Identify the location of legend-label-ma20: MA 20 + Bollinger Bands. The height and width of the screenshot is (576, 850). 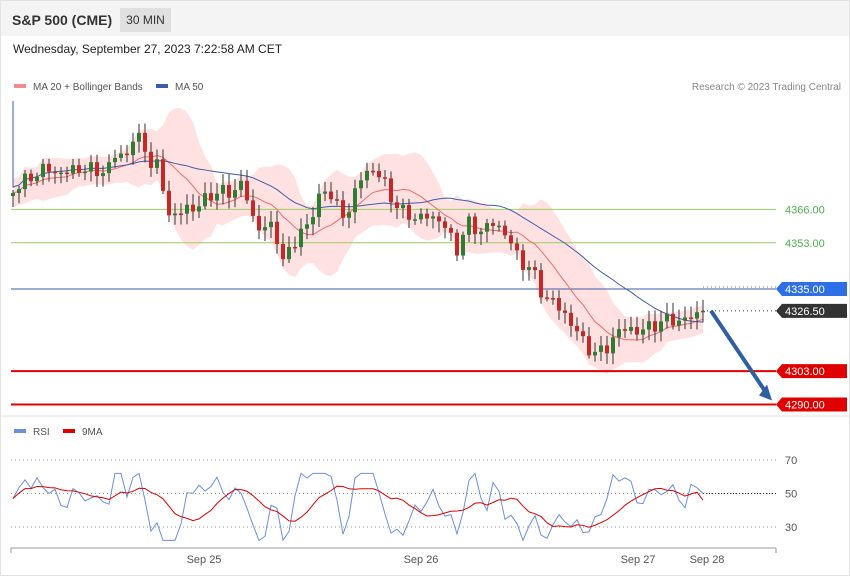
(88, 87).